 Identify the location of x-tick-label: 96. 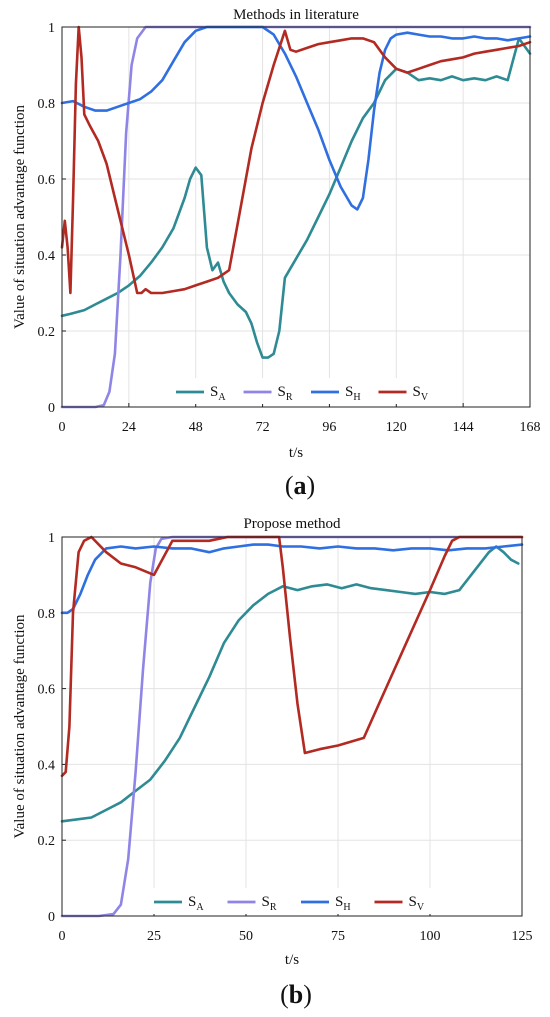
(329, 427).